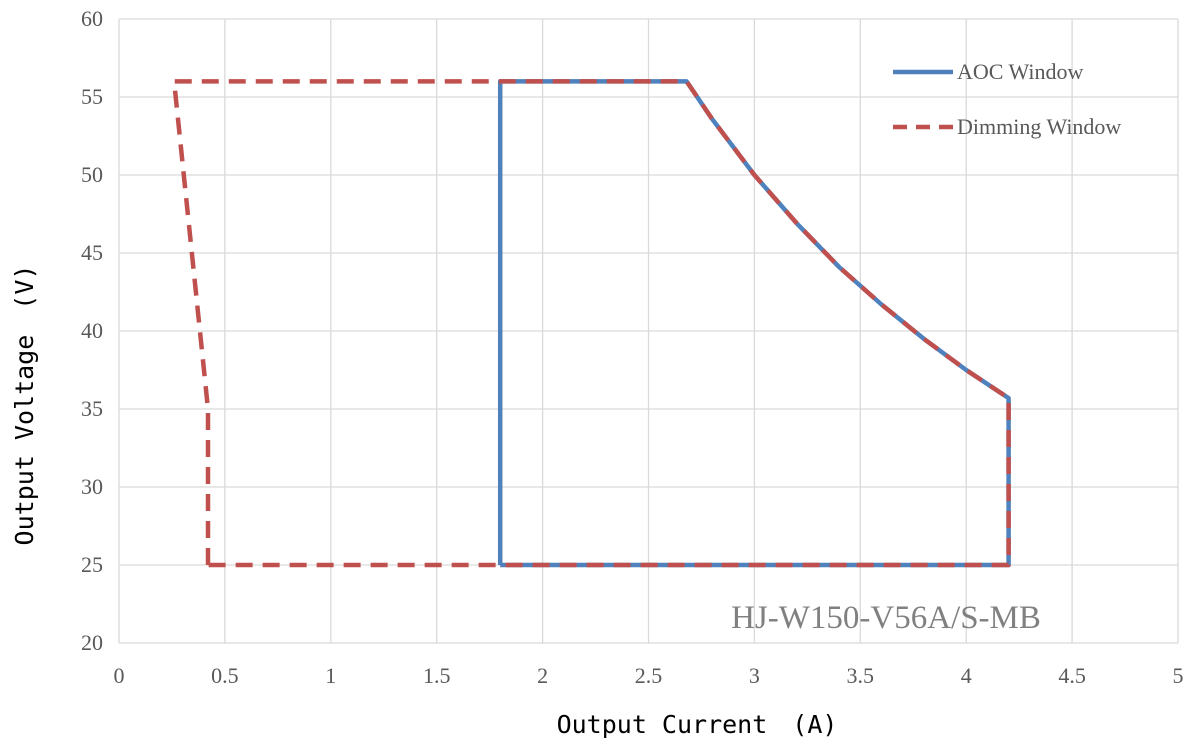 Image resolution: width=1192 pixels, height=747 pixels. What do you see at coordinates (92, 252) in the screenshot?
I see `y-tick-label: 45` at bounding box center [92, 252].